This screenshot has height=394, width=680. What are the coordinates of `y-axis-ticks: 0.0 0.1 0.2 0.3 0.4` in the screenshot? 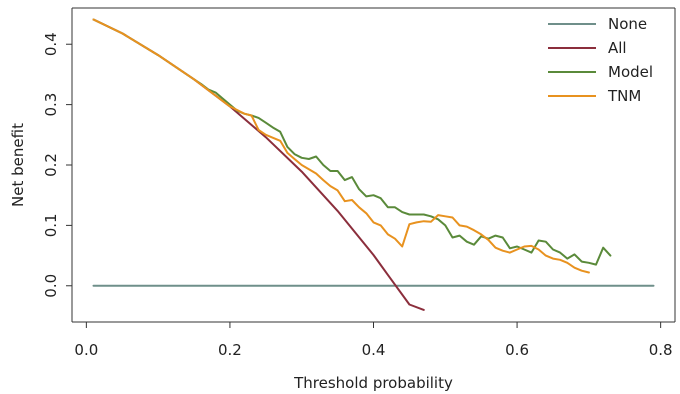 It's located at (57, 165).